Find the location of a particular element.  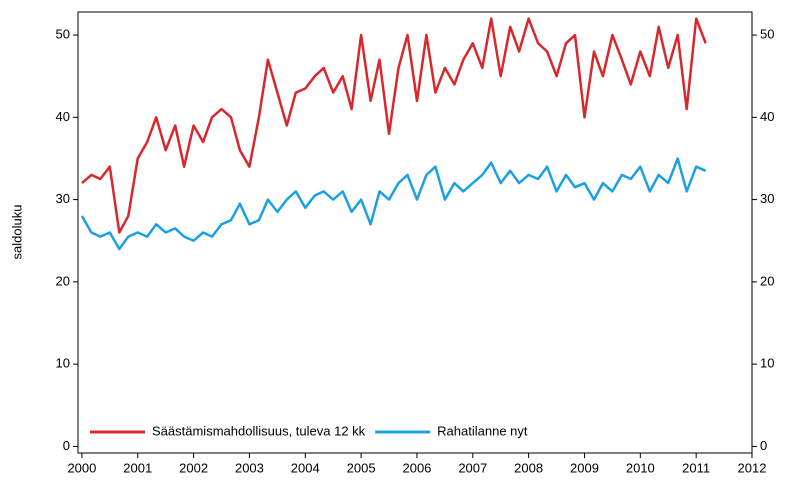

x-tick-label: 2000 is located at coordinates (81, 467).